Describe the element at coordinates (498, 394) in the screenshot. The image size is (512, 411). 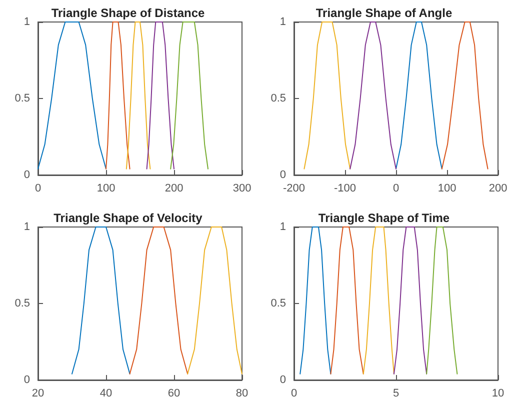
I see `x-tick-label: 10` at that location.